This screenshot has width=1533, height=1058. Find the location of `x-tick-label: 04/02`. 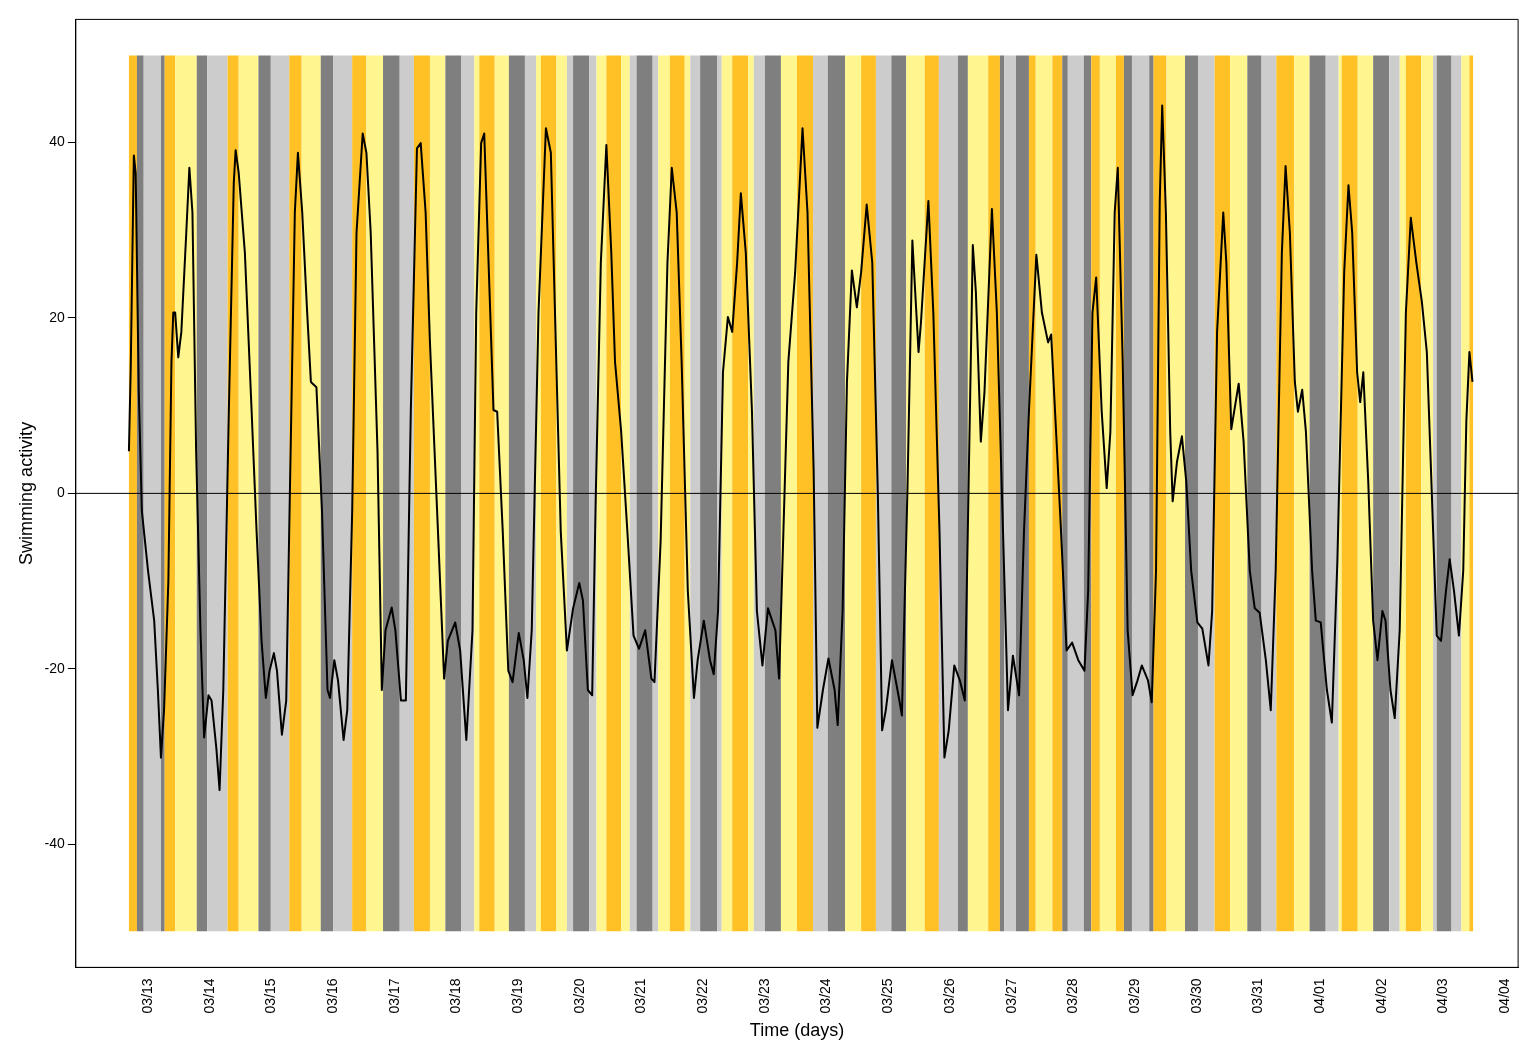

x-tick-label: 04/02 is located at coordinates (1380, 996).